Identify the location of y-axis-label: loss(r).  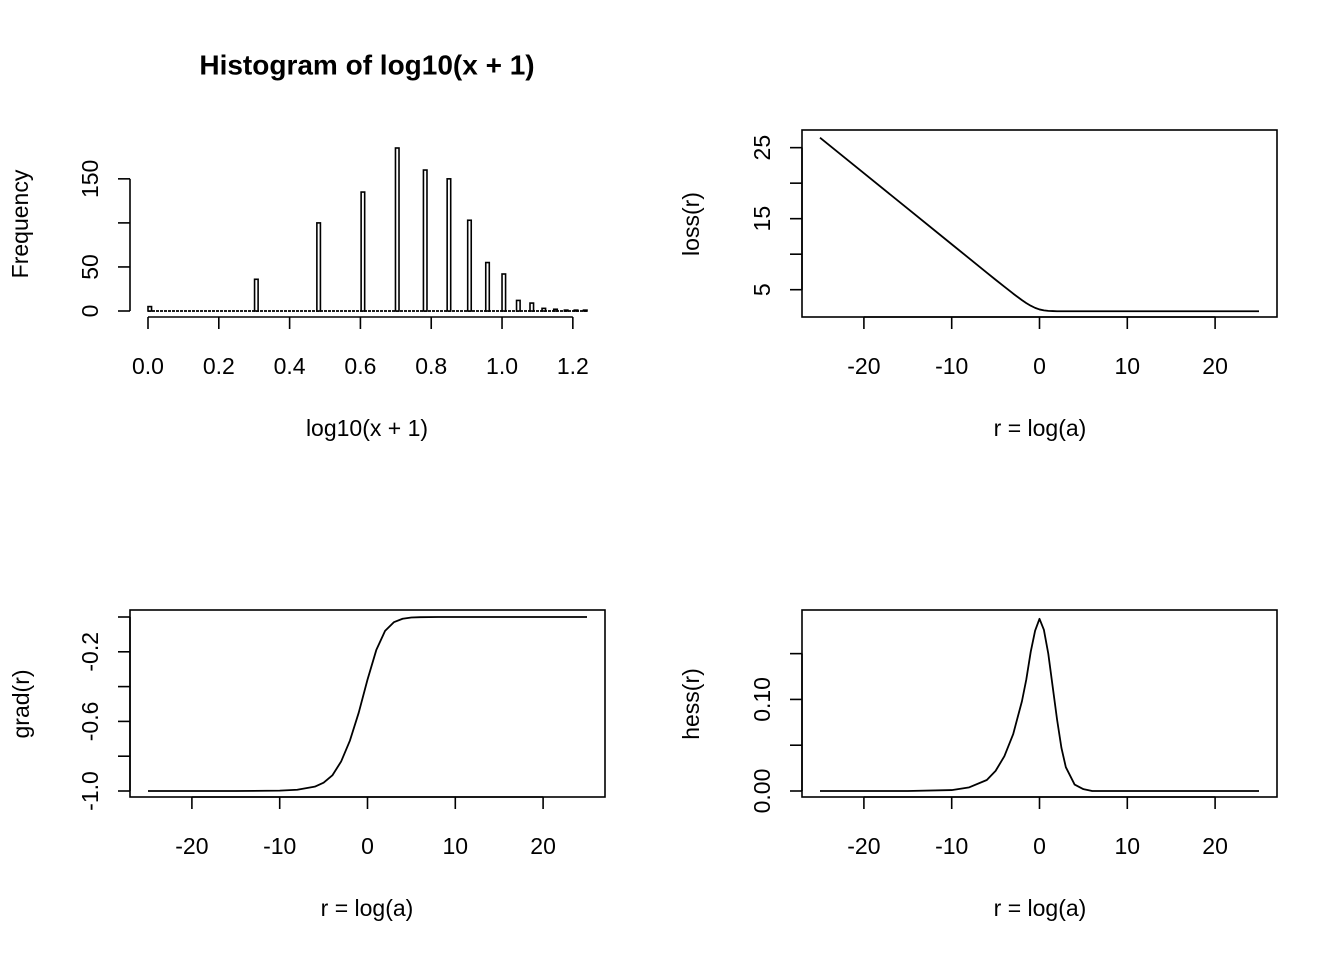
(691, 224).